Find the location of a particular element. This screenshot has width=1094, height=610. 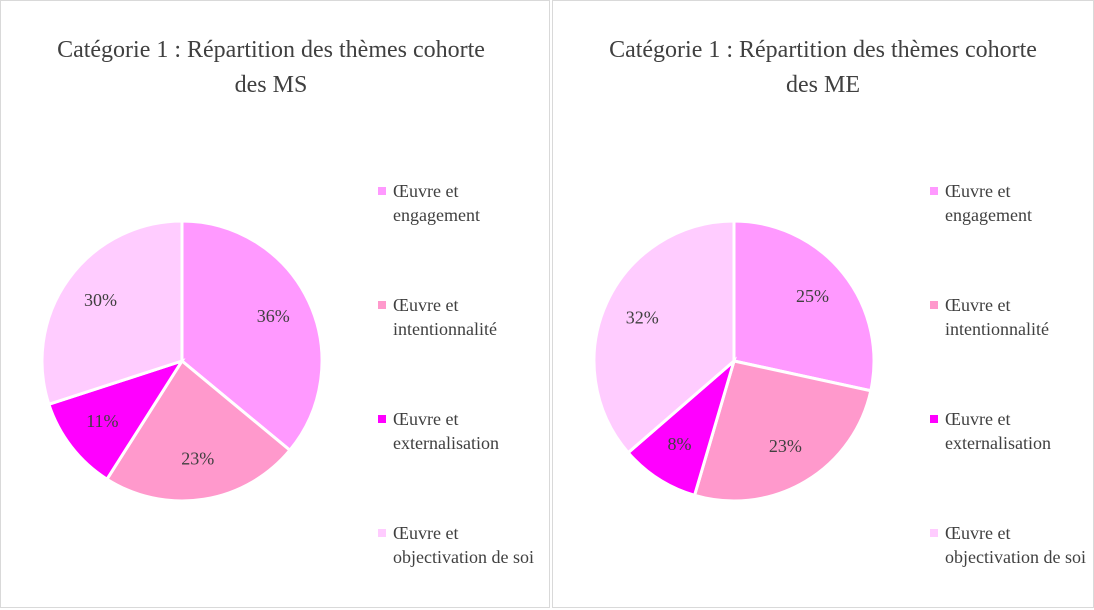

data-label: 36% is located at coordinates (273, 316).